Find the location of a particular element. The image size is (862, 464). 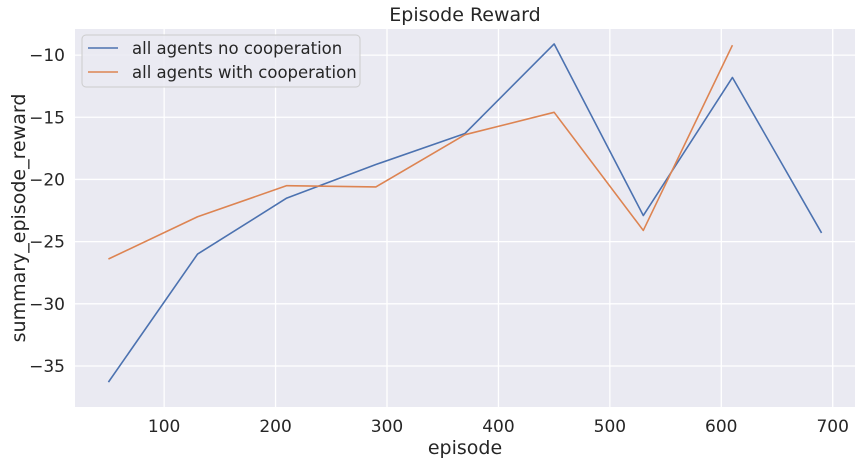

x-tick-labels: 100 200 300 400 500 600 700 is located at coordinates (498, 427).